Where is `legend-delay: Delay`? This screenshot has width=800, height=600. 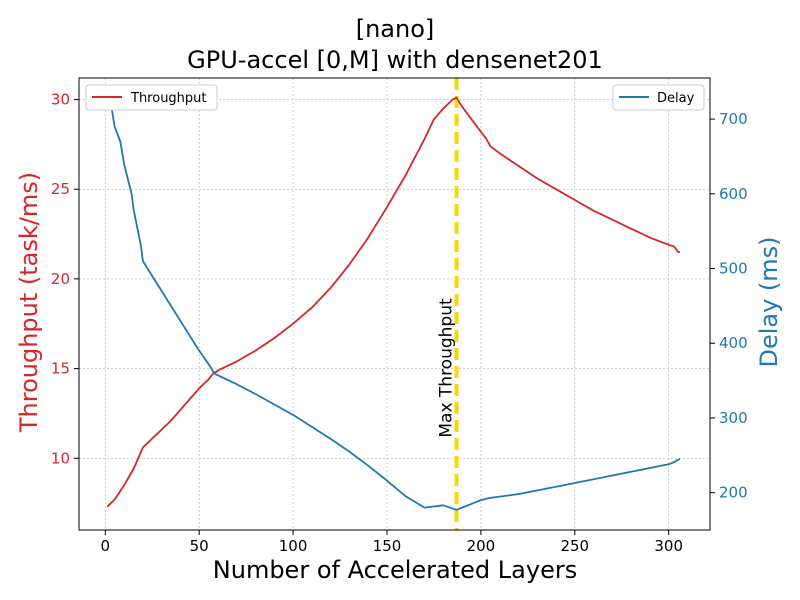
legend-delay: Delay is located at coordinates (658, 97).